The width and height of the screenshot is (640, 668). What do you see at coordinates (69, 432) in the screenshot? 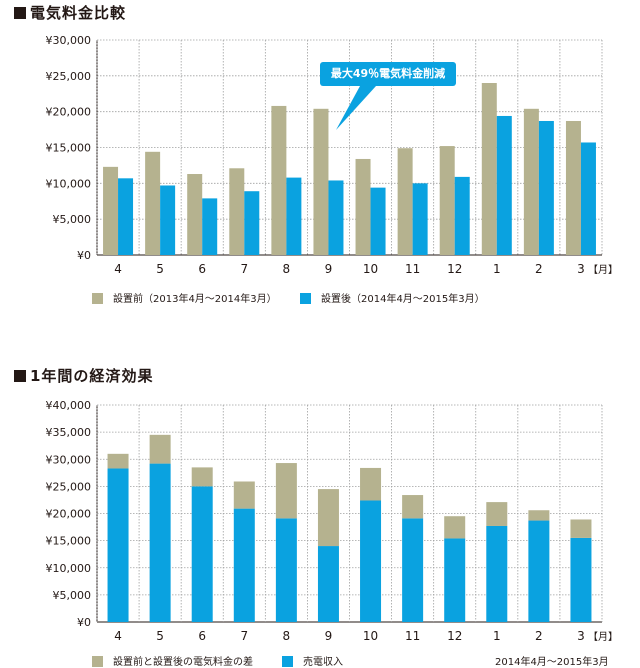
I see `y-tick-label: ¥35,000` at bounding box center [69, 432].